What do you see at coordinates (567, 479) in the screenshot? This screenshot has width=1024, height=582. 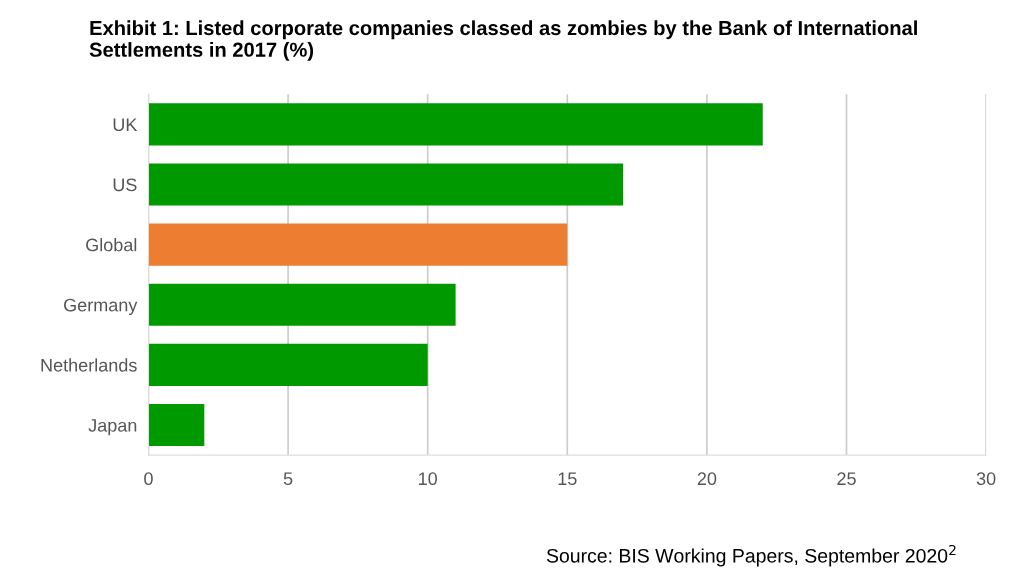 I see `x-tick-label: 15` at bounding box center [567, 479].